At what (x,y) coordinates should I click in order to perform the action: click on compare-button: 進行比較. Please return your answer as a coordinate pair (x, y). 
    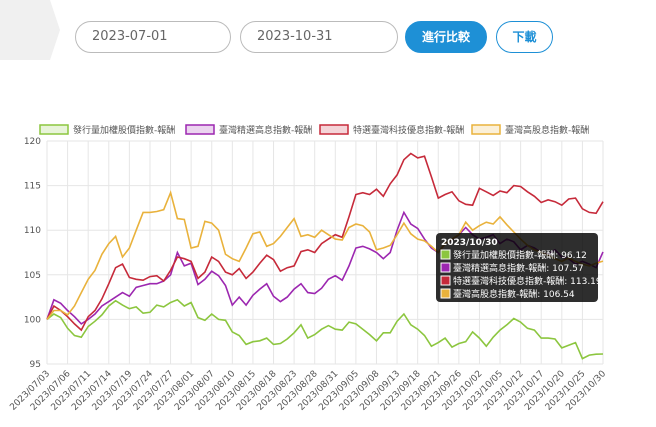
    Looking at the image, I should click on (446, 37).